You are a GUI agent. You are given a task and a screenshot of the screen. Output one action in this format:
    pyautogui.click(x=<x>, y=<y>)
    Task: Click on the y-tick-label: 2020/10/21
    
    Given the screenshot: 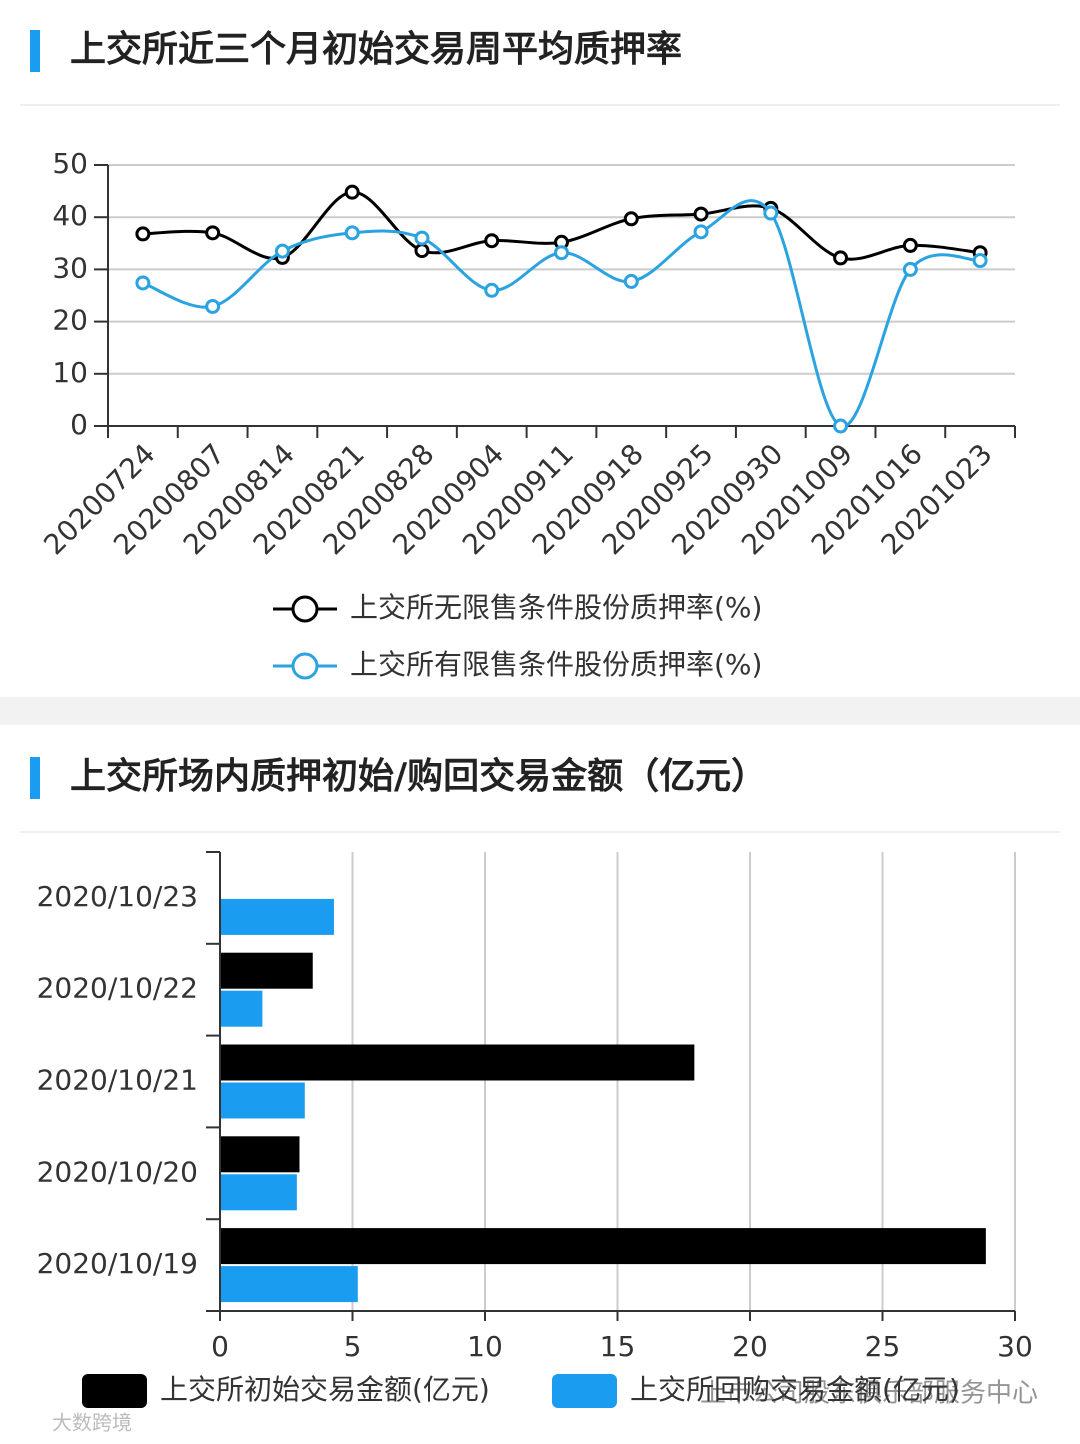 What is the action you would take?
    pyautogui.click(x=117, y=1080)
    